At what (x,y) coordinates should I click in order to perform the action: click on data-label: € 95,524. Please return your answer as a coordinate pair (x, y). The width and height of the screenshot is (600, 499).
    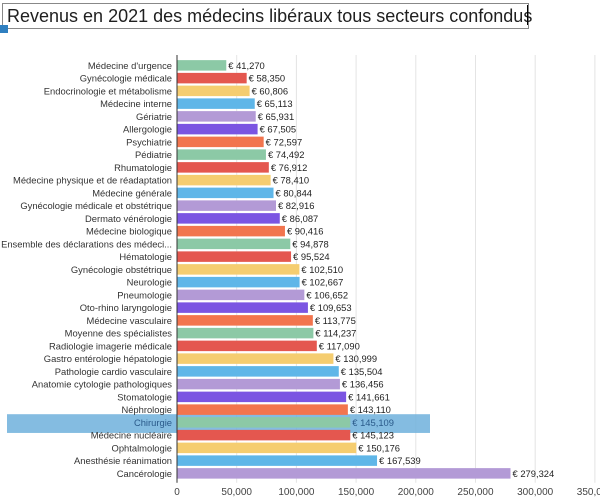
    Looking at the image, I should click on (311, 256).